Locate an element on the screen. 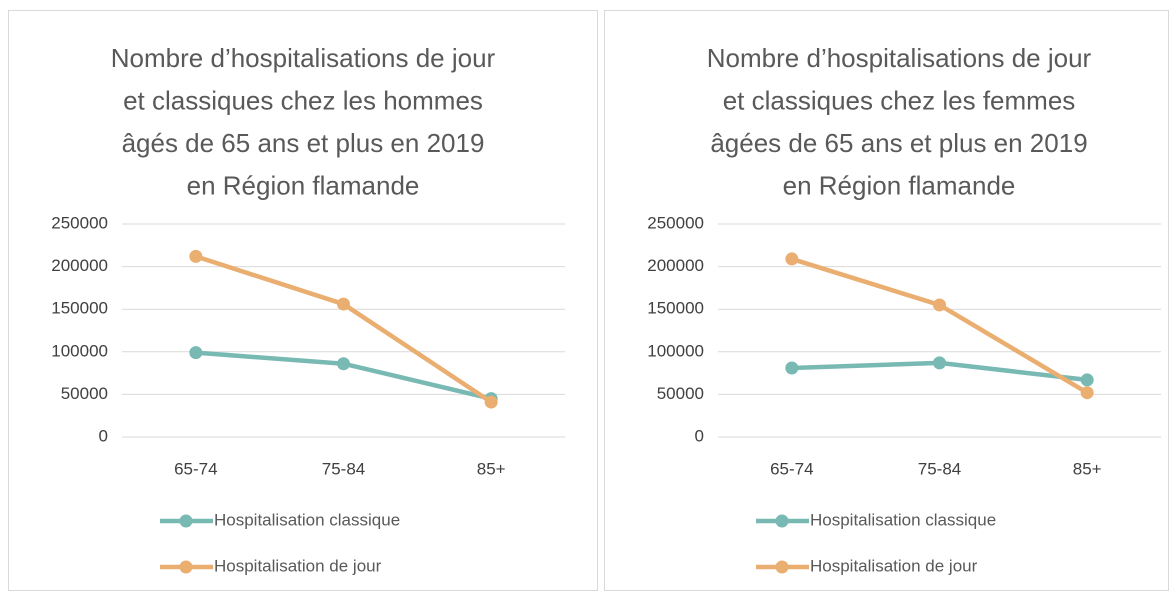 Image resolution: width=1174 pixels, height=591 pixels. chart-title: âgées de 65 ans et plus en 2019 is located at coordinates (898, 143).